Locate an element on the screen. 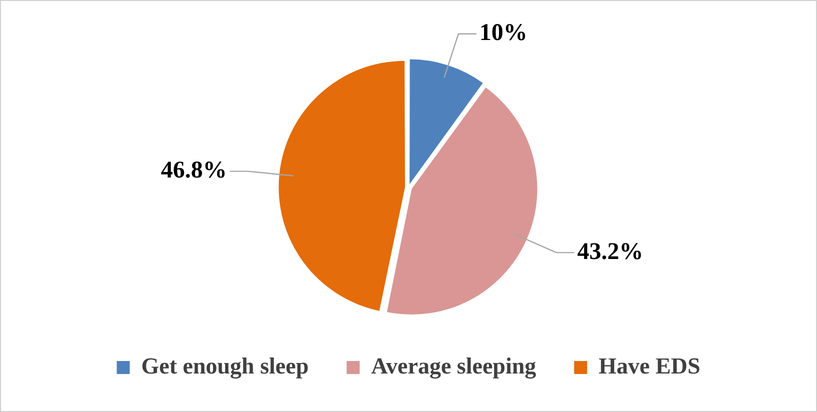 The height and width of the screenshot is (412, 817). data-label: 46.8% is located at coordinates (193, 170).